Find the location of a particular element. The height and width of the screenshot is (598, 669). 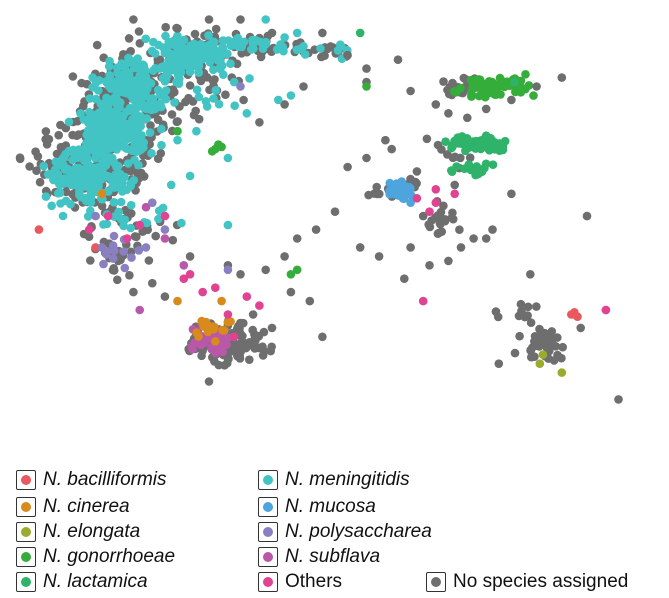

point-n-cinerea is located at coordinates (201, 321).